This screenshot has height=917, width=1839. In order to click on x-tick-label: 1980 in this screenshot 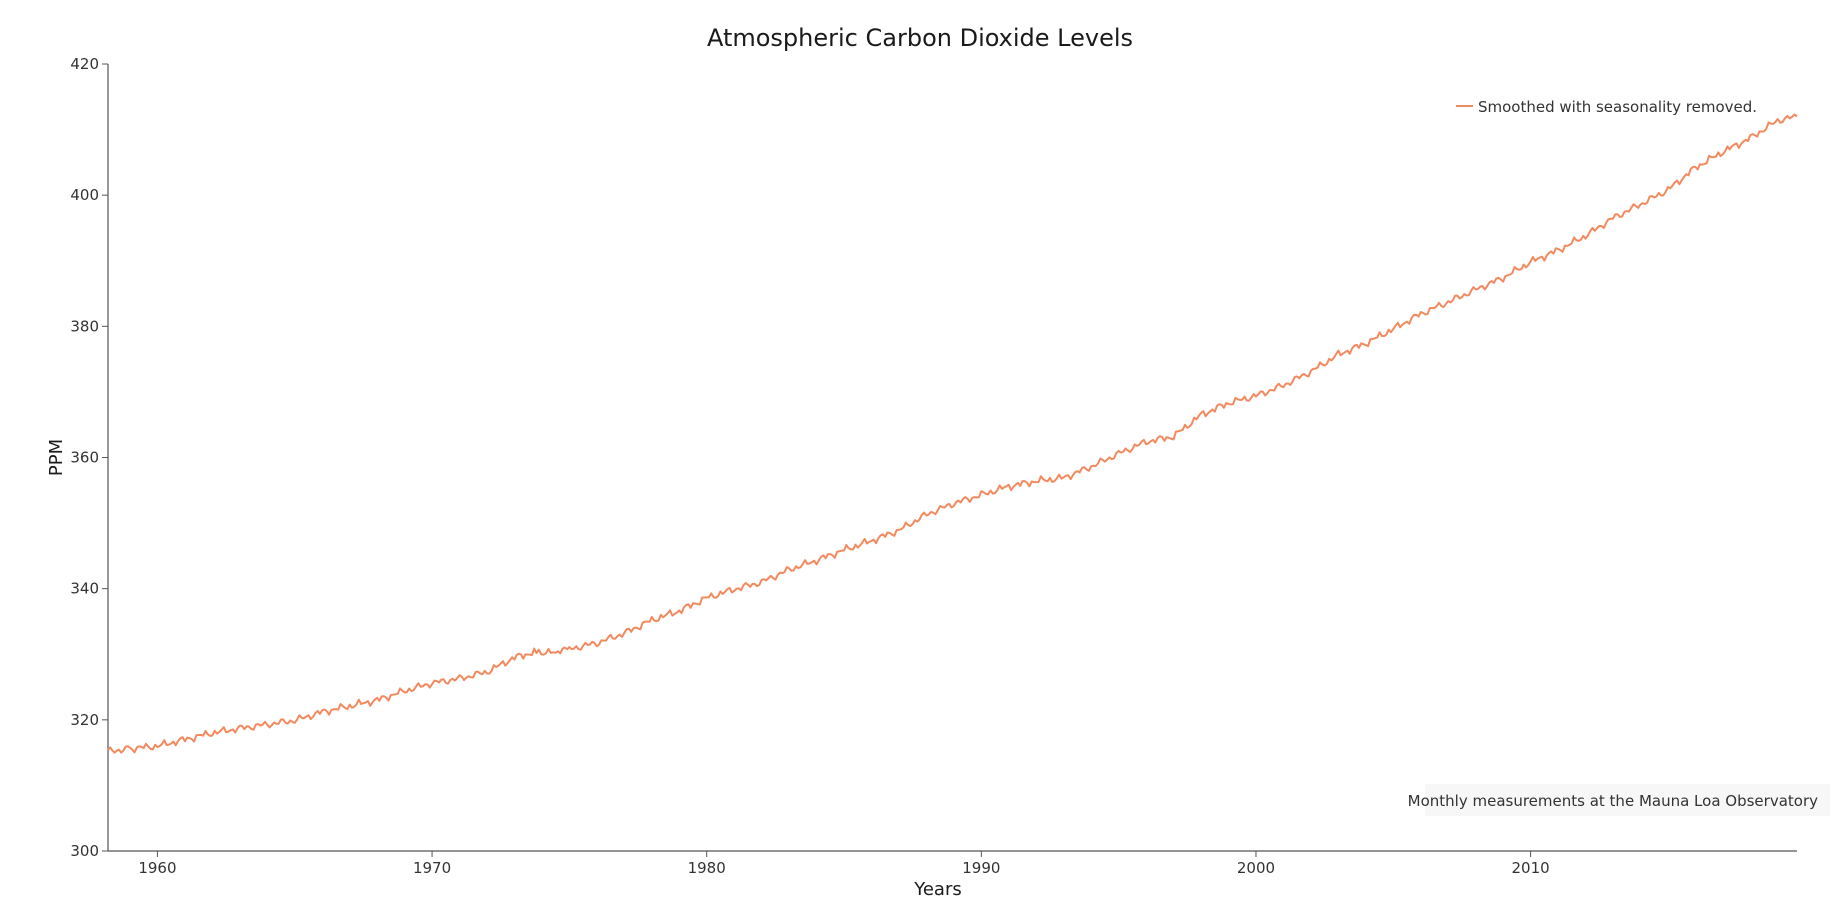, I will do `click(707, 868)`.